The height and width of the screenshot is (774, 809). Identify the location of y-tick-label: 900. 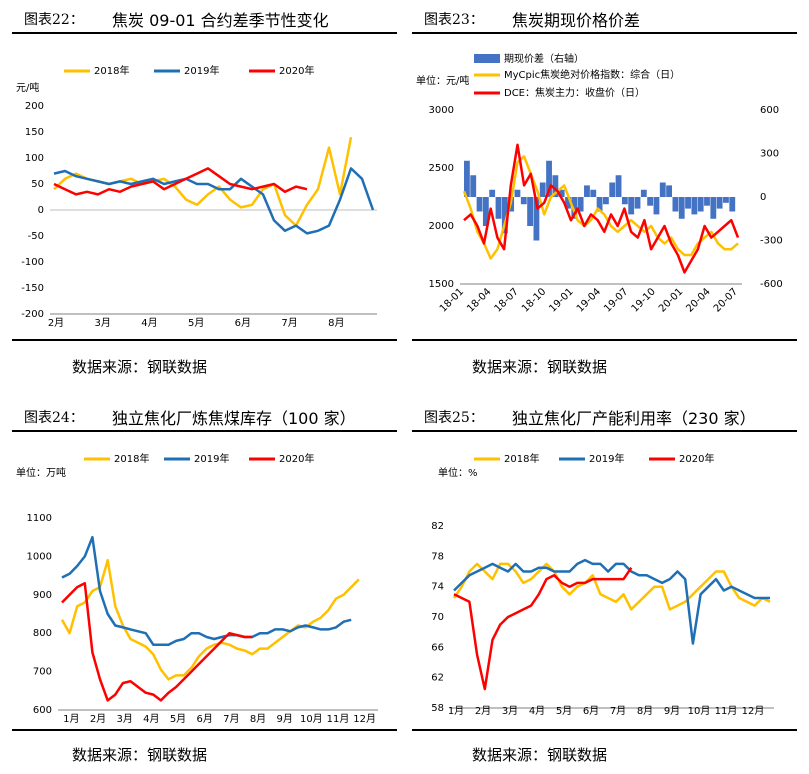
(42, 595).